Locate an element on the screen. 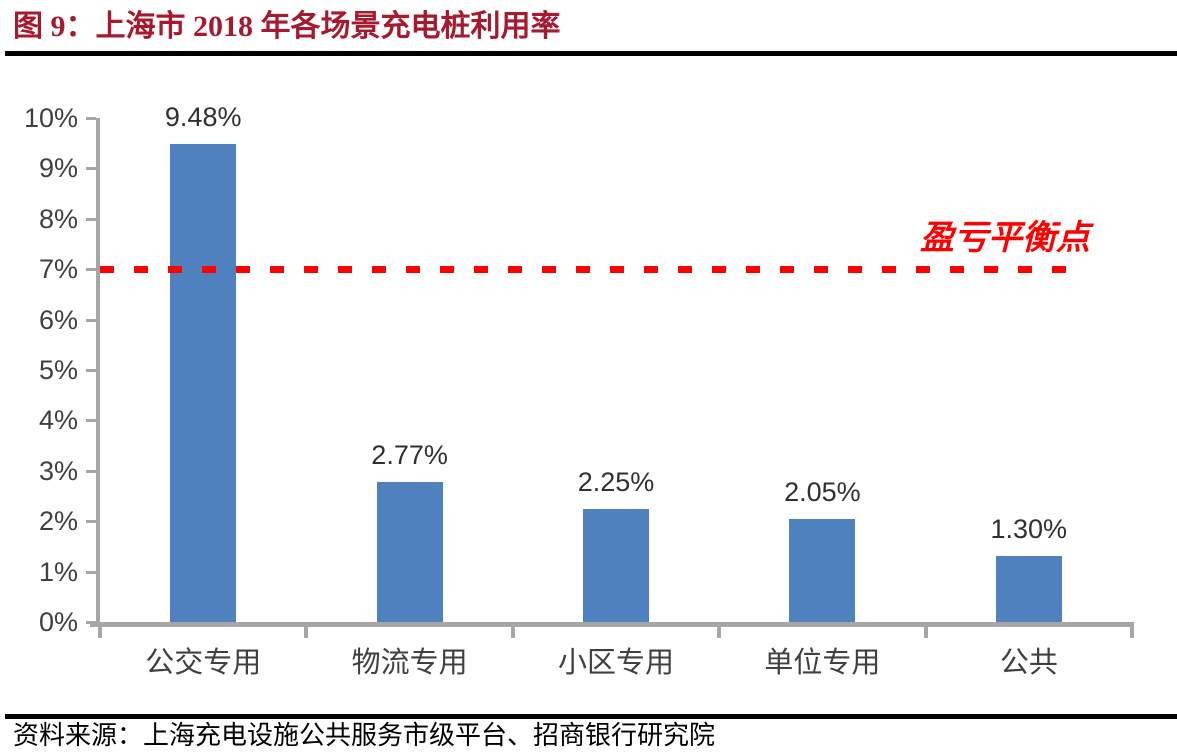 The height and width of the screenshot is (752, 1177). bar-group: 2.05% is located at coordinates (822, 370).